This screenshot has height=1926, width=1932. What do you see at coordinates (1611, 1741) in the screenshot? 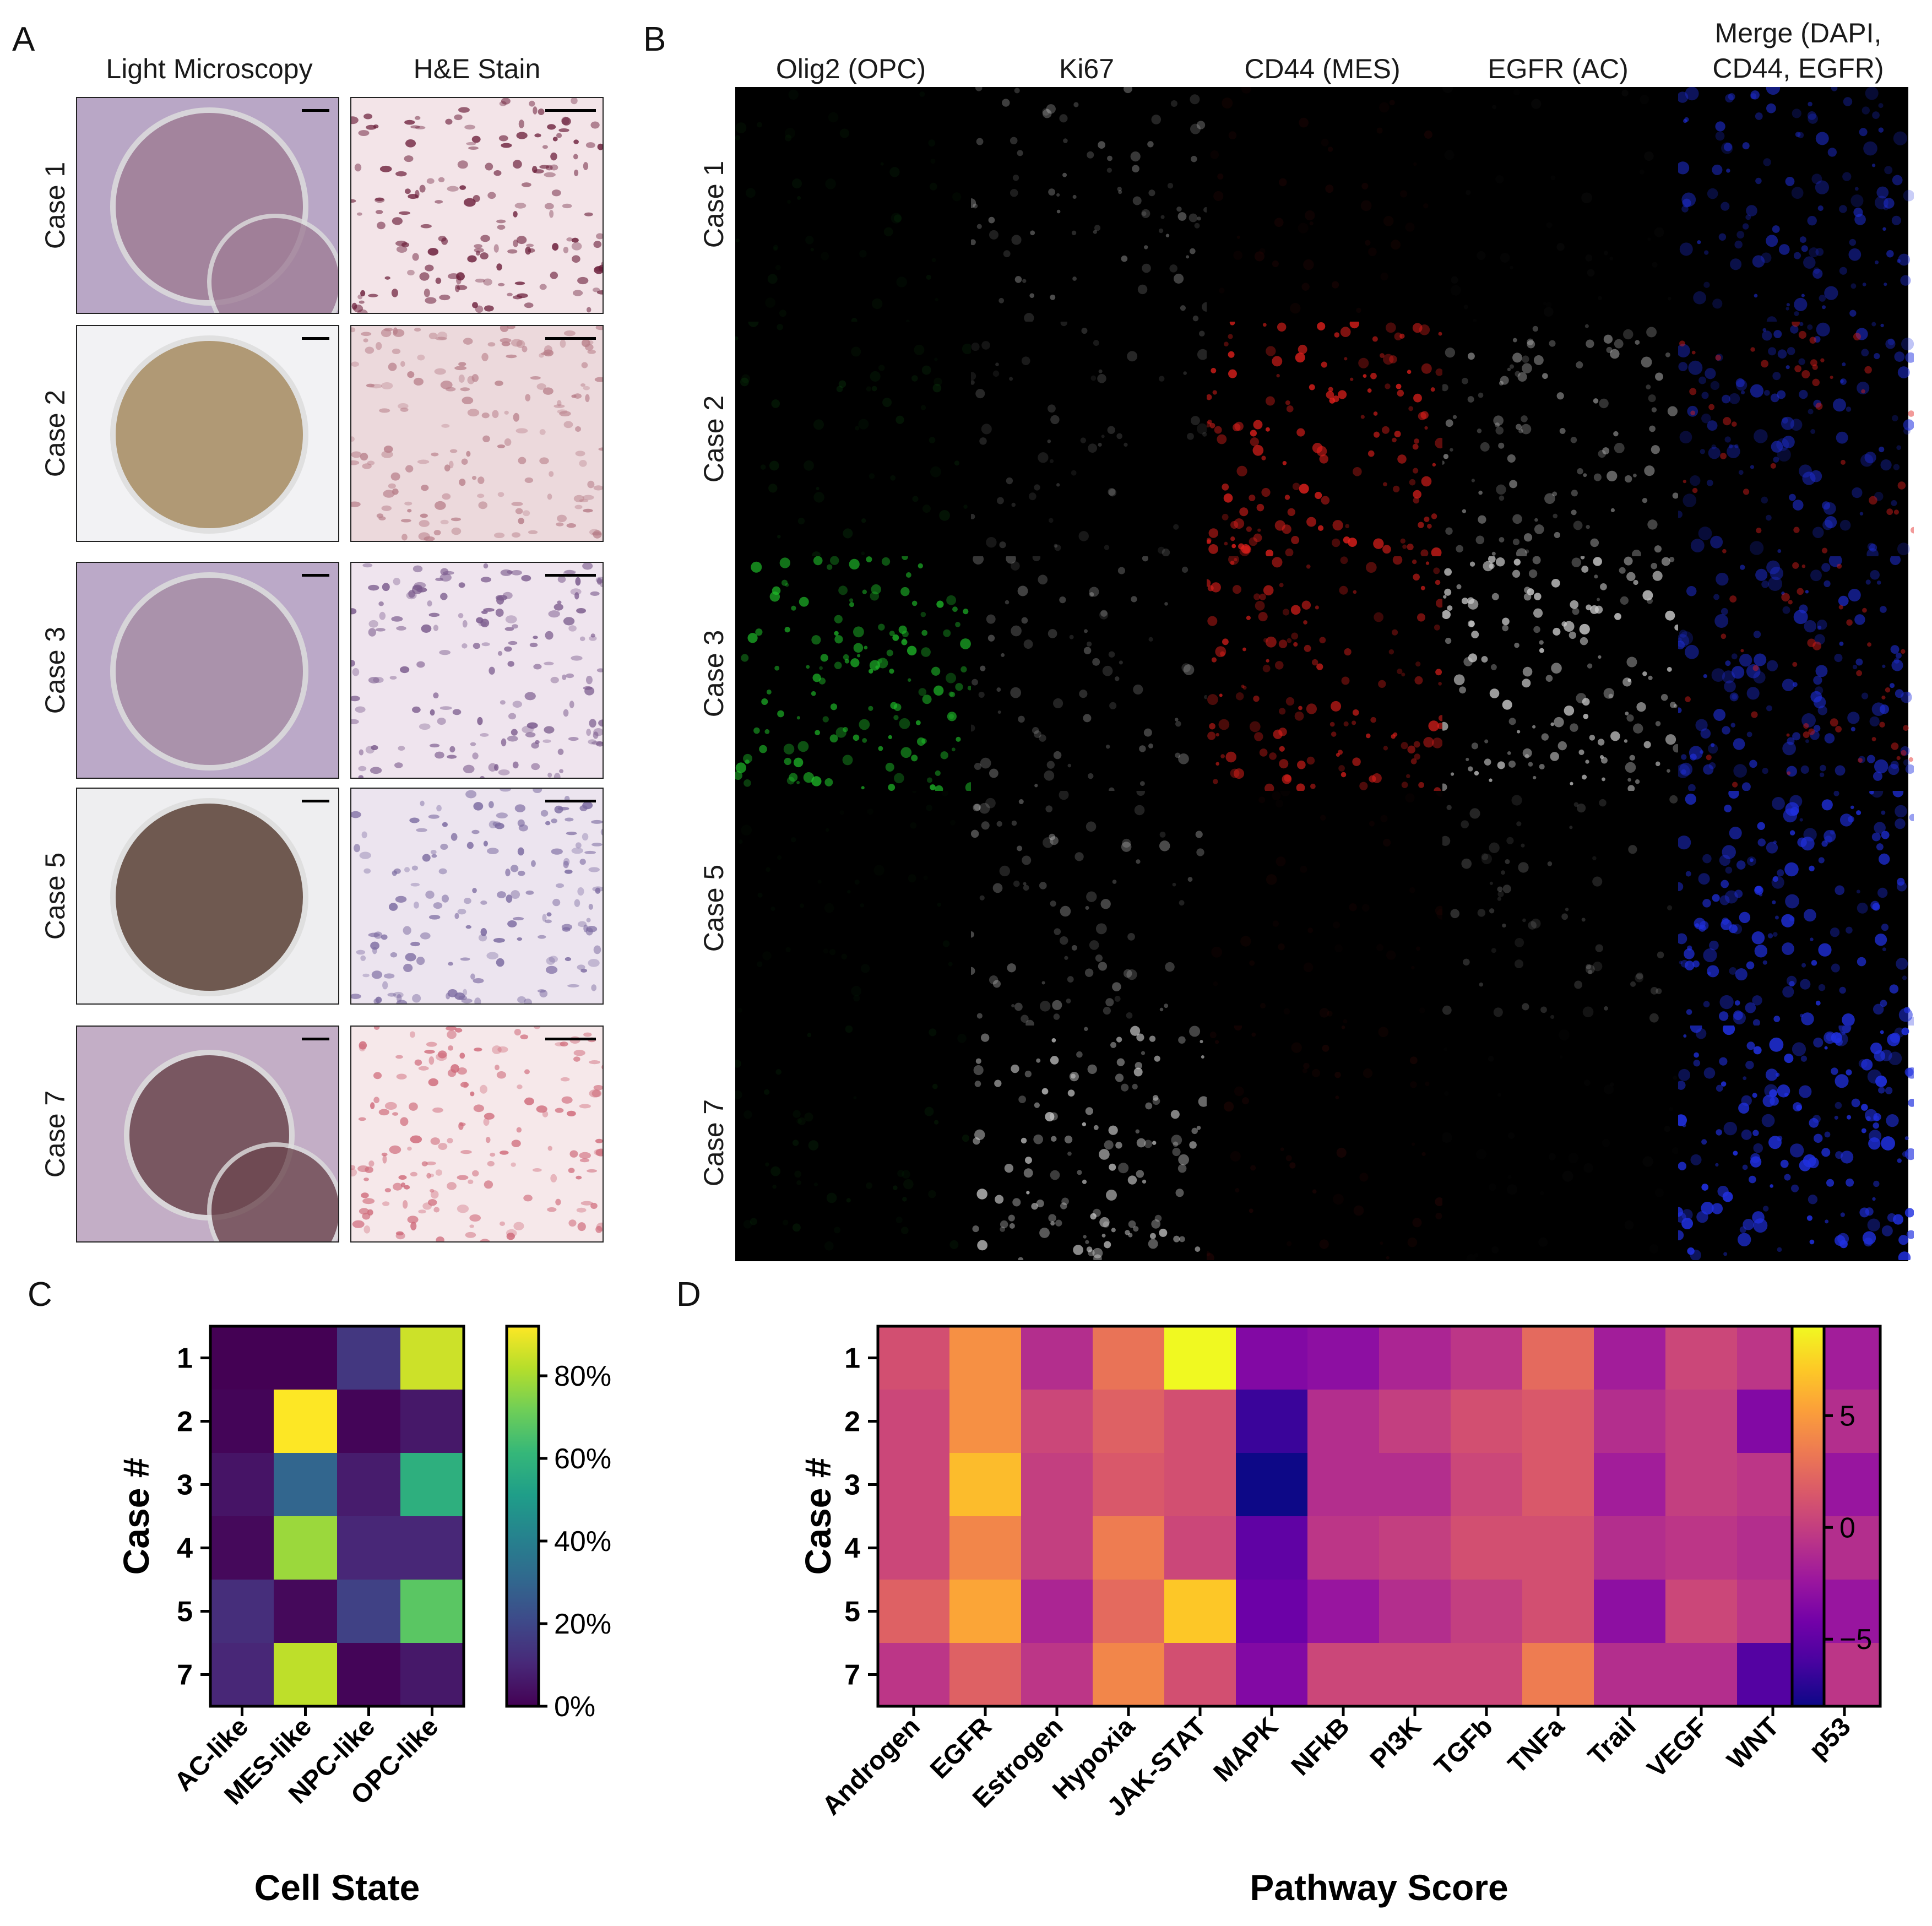
I see `x-tick-label: Trail` at bounding box center [1611, 1741].